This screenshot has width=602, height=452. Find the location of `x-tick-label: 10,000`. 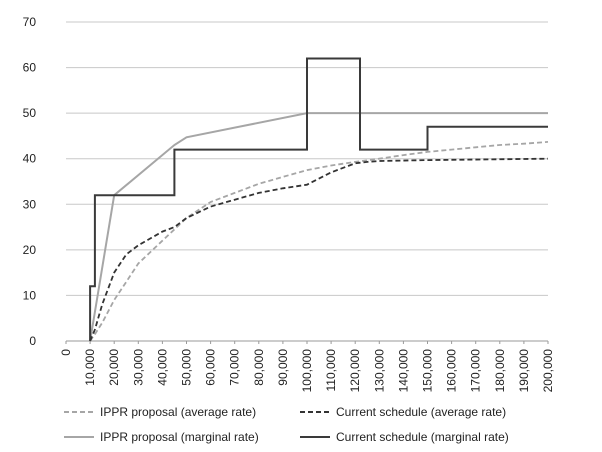

x-tick-label: 10,000 is located at coordinates (90, 367).